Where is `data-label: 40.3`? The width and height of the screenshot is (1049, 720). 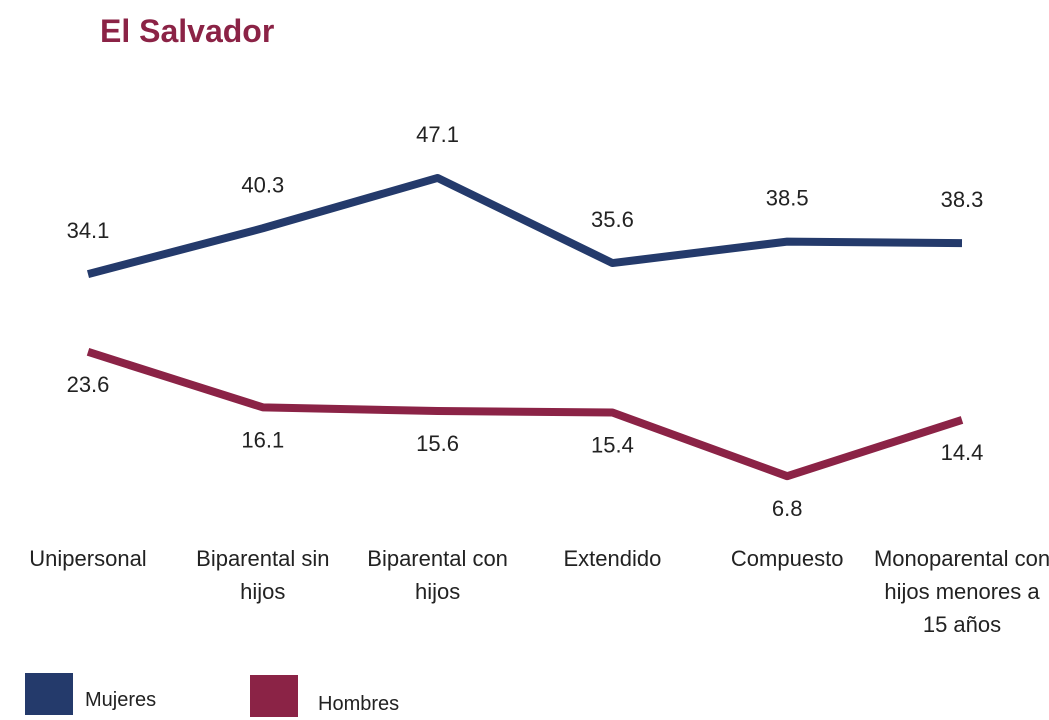 data-label: 40.3 is located at coordinates (262, 184).